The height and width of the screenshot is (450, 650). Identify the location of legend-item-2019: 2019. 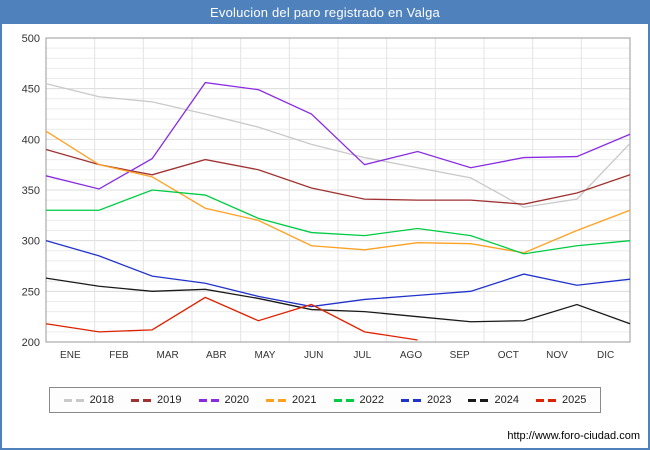
(156, 400).